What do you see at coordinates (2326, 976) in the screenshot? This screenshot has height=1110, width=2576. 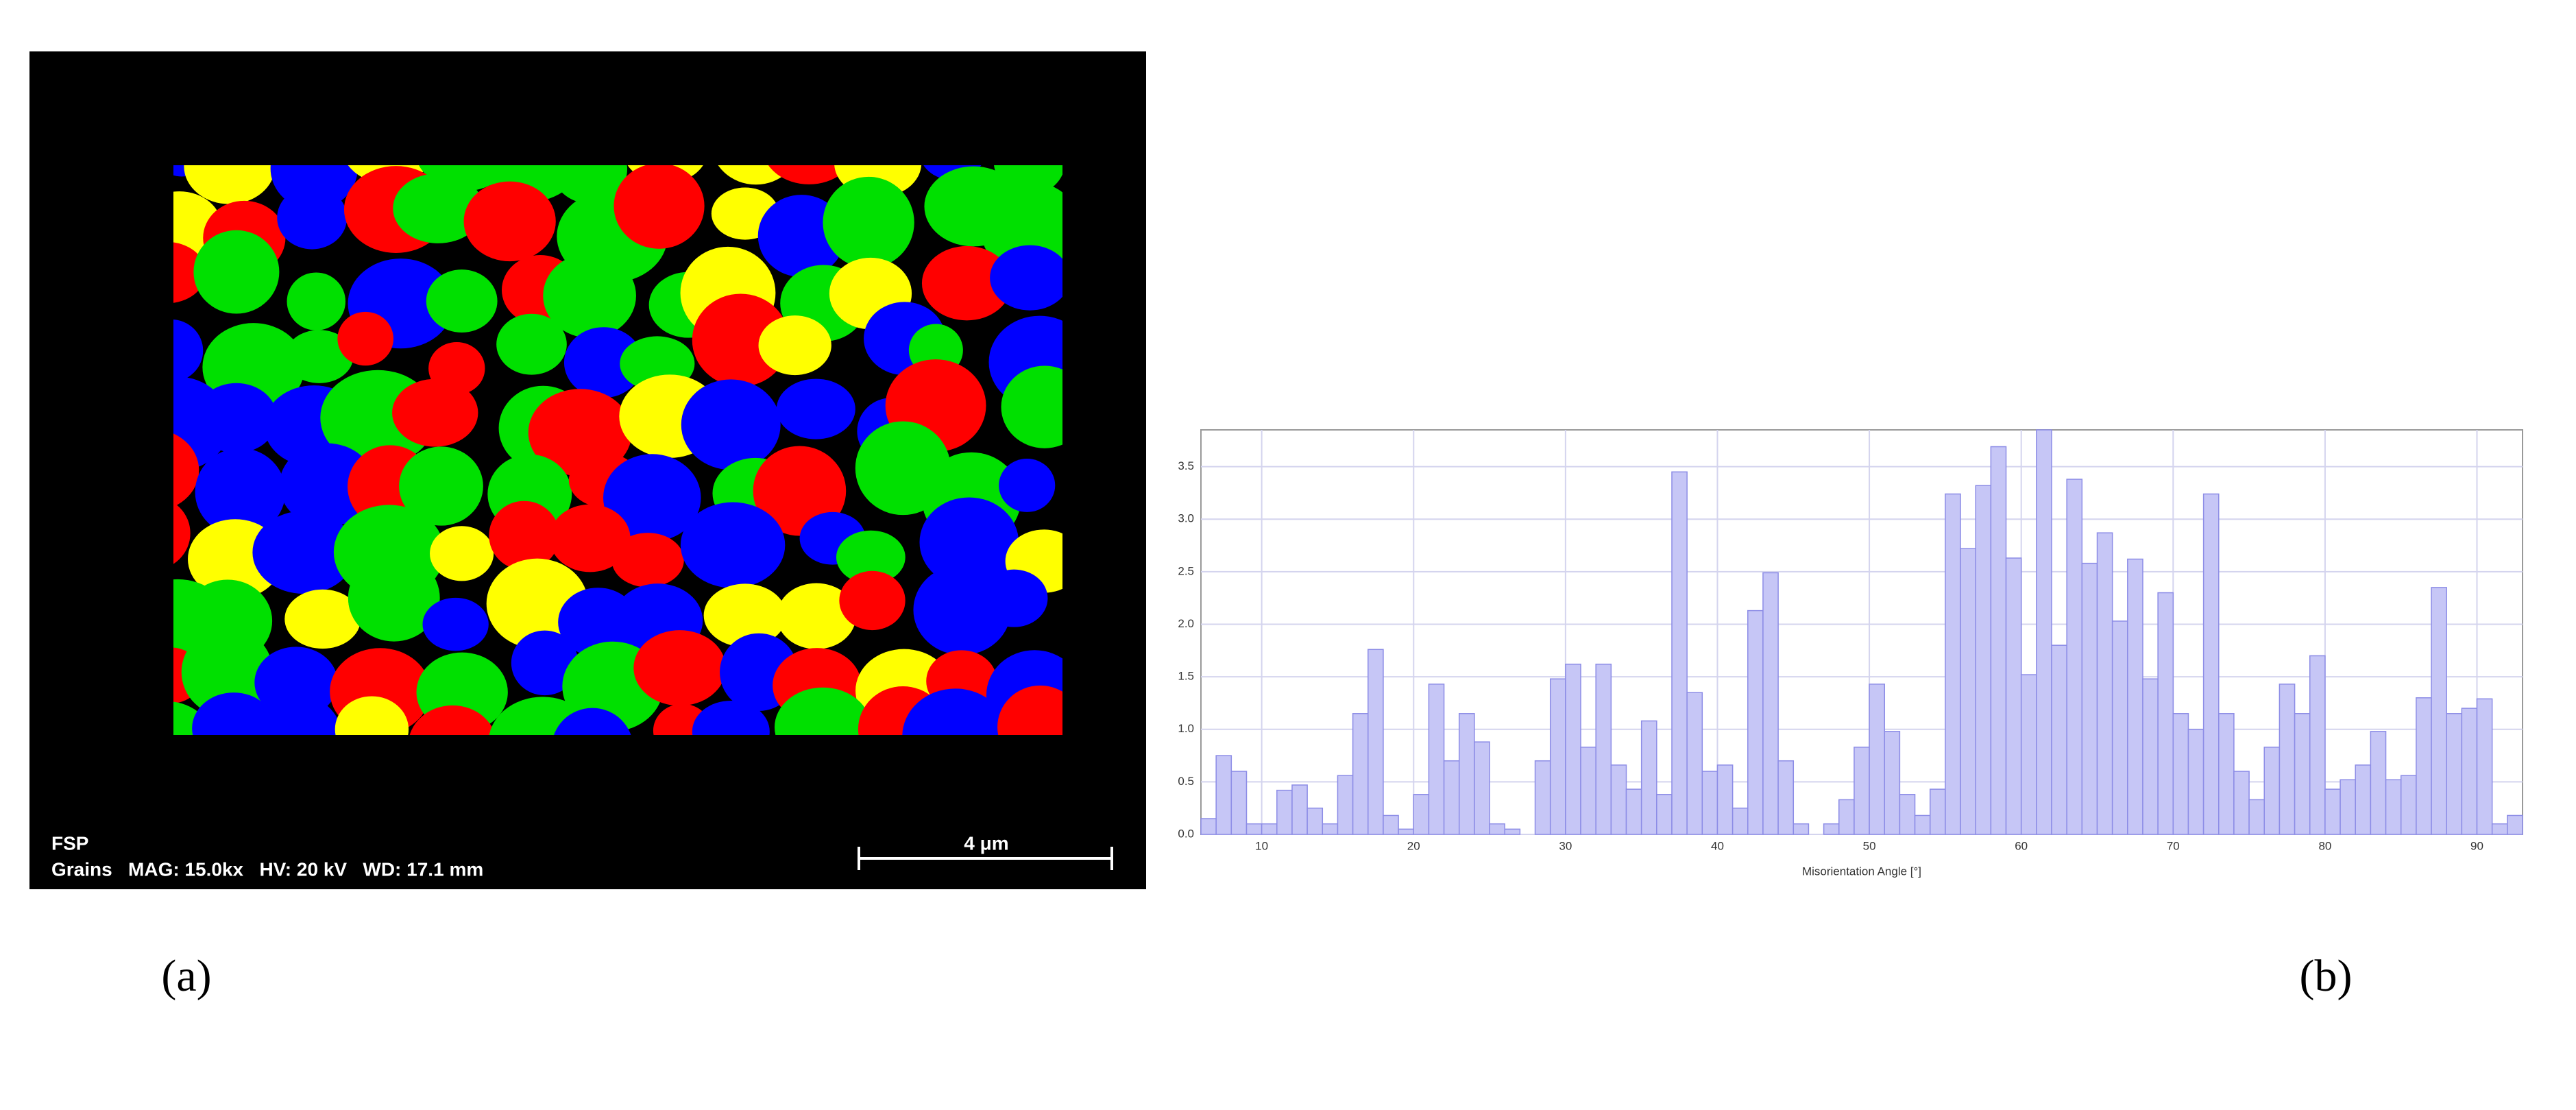 I see `panel-label: (b)` at bounding box center [2326, 976].